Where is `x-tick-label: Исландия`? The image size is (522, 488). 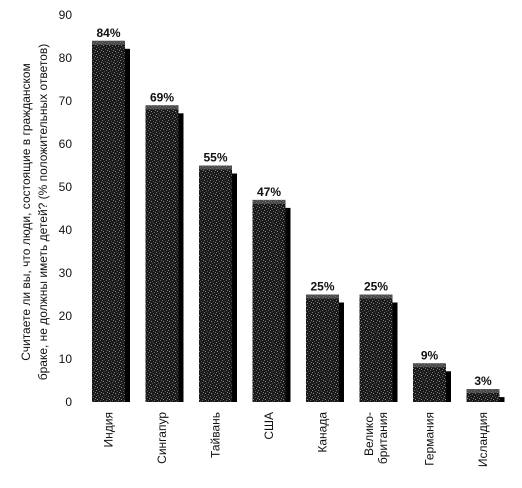
x-tick-label: Исландия is located at coordinates (483, 439).